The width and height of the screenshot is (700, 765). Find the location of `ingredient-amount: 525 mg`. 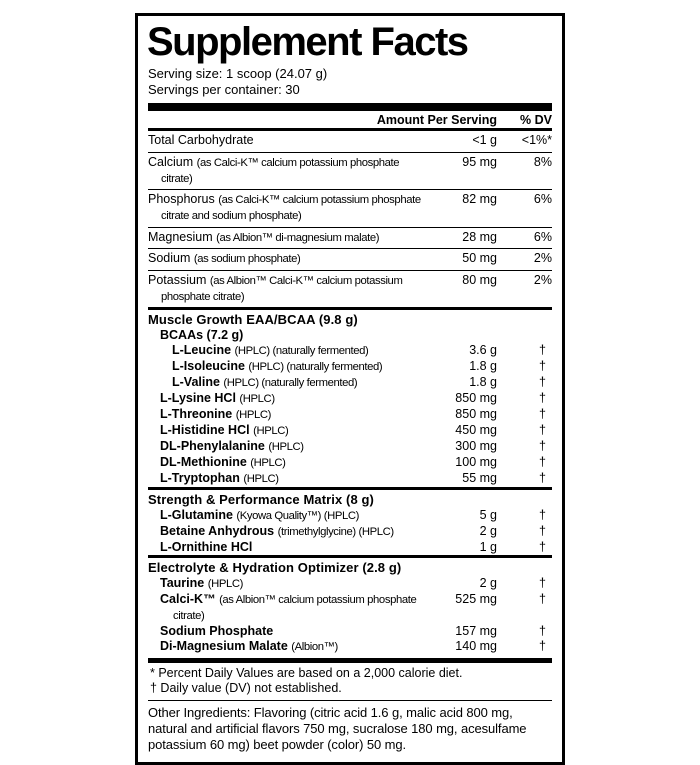

ingredient-amount: 525 mg is located at coordinates (476, 598).